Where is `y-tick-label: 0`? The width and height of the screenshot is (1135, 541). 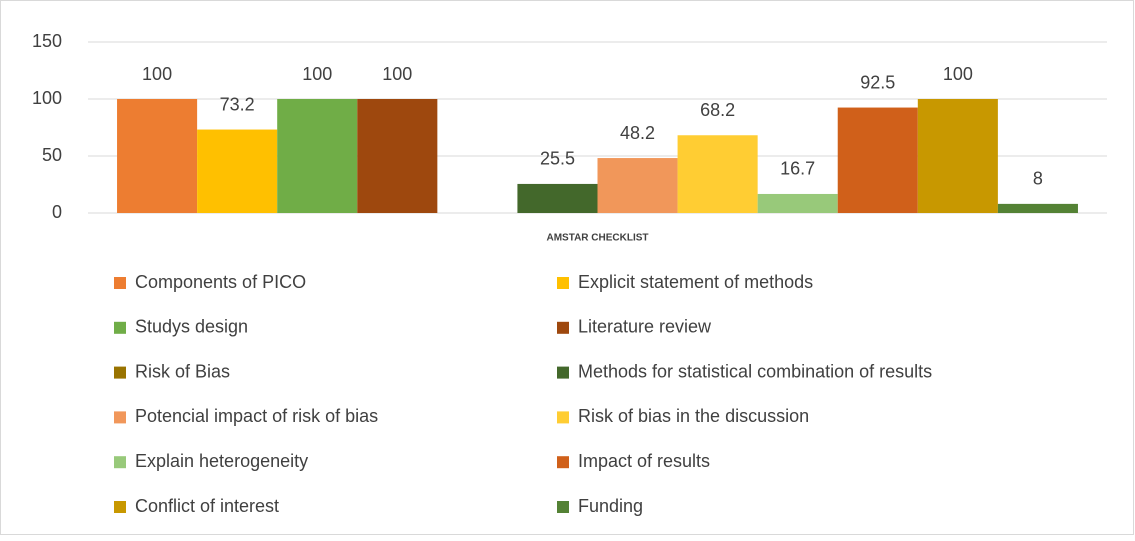 y-tick-label: 0 is located at coordinates (57, 212).